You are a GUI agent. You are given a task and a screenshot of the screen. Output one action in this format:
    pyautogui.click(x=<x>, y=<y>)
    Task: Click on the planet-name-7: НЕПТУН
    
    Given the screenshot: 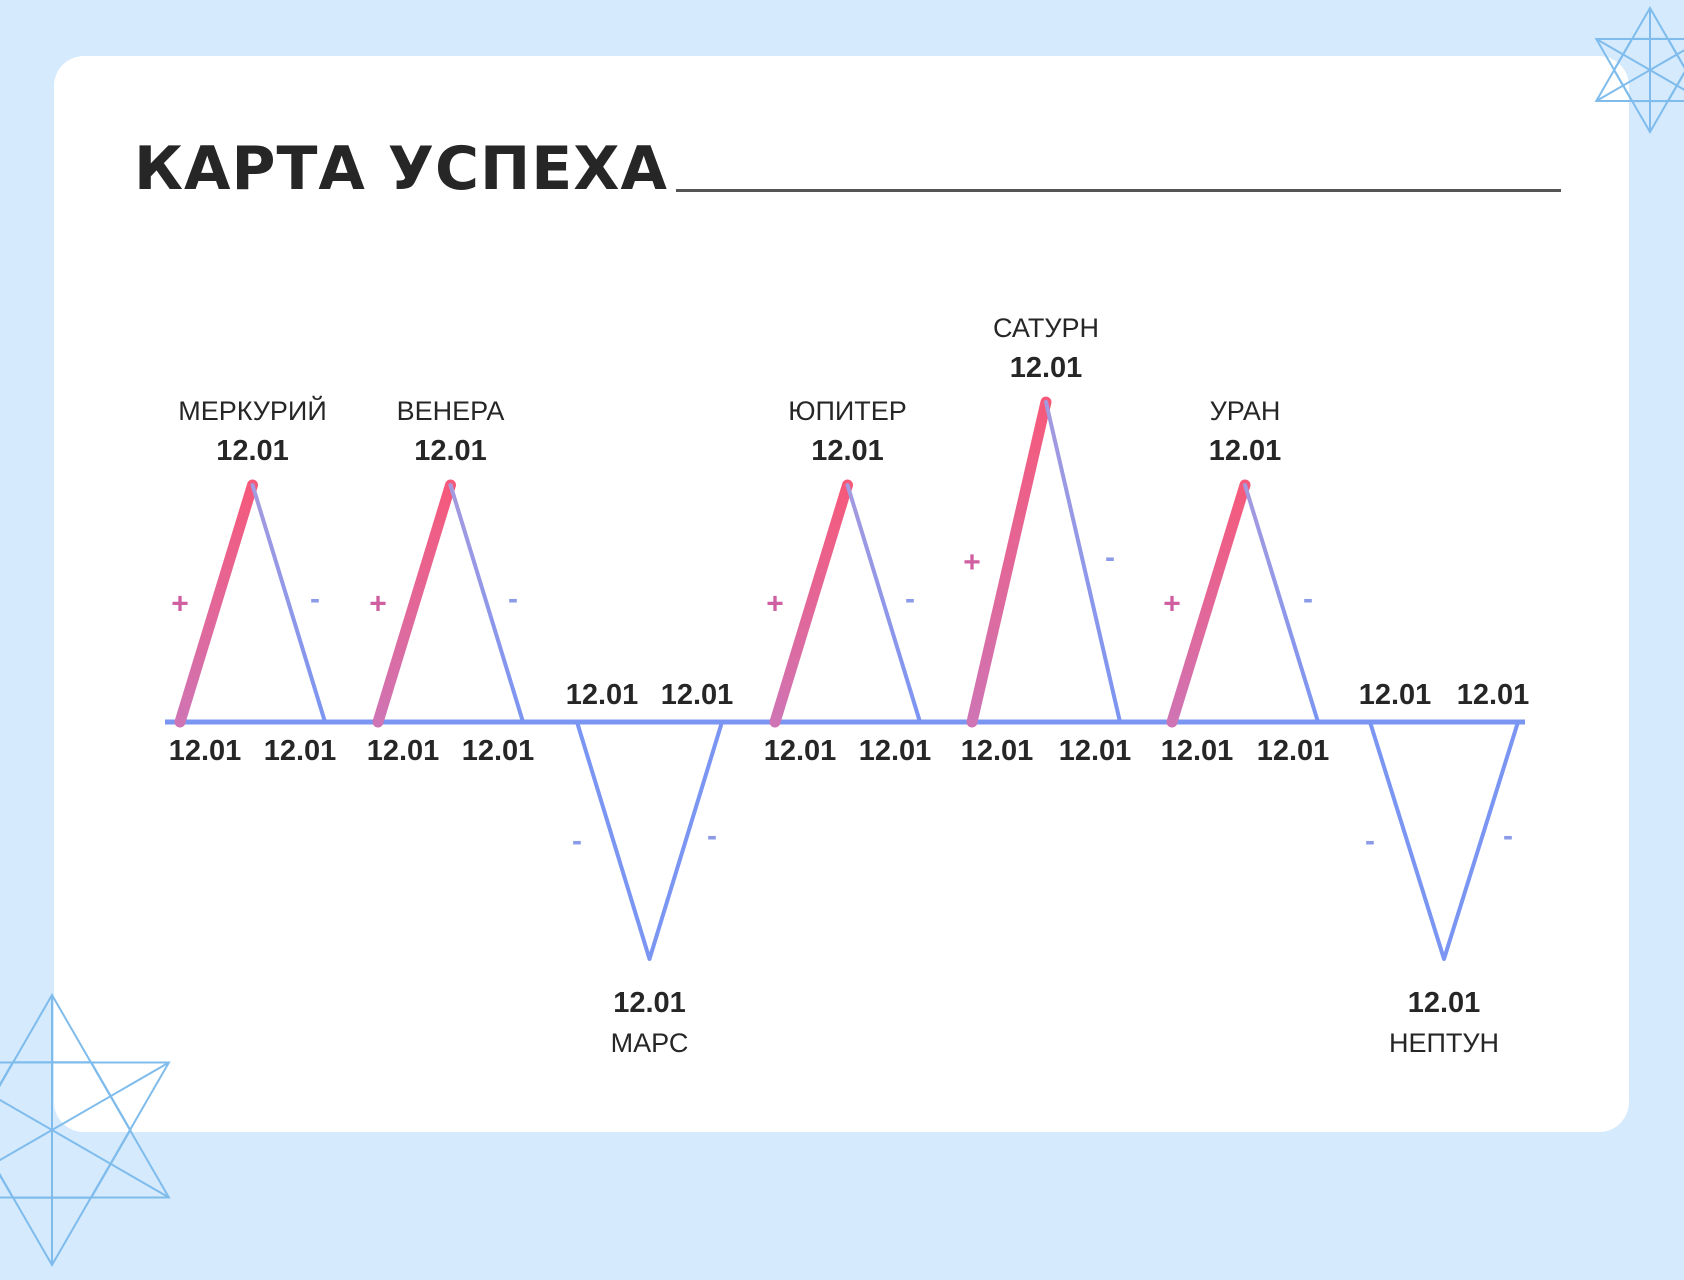 What is the action you would take?
    pyautogui.click(x=1444, y=1043)
    